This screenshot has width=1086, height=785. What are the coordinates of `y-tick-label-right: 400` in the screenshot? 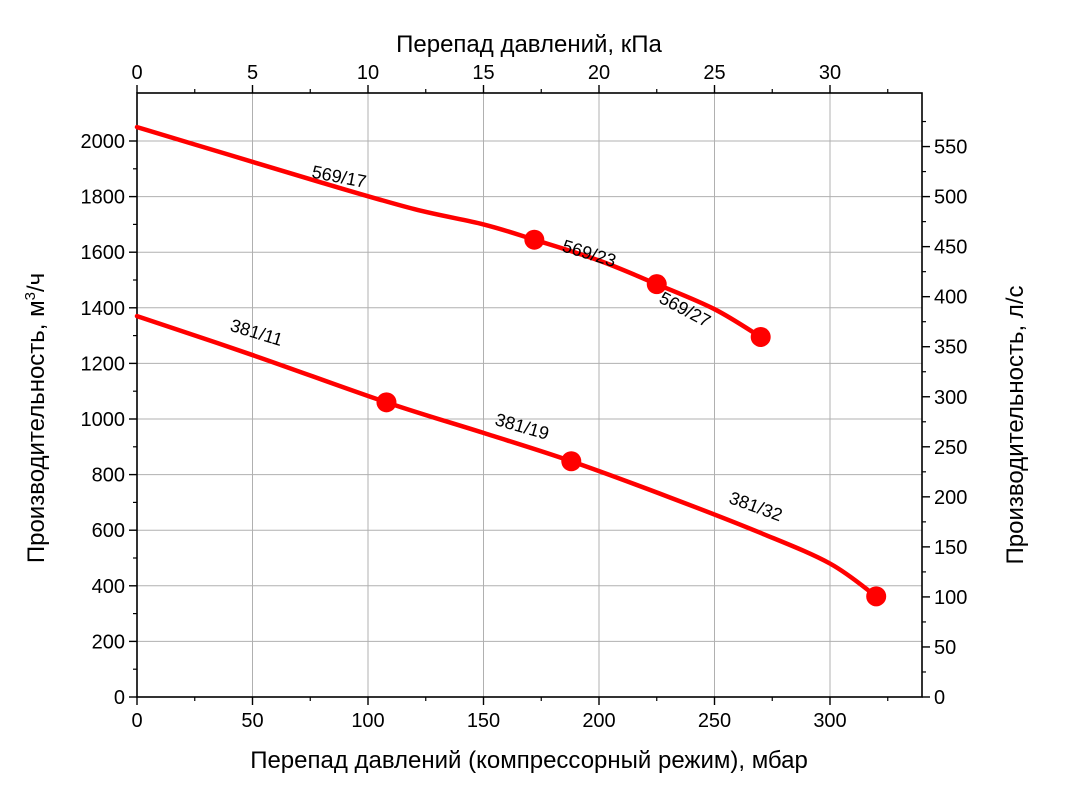 It's located at (950, 298).